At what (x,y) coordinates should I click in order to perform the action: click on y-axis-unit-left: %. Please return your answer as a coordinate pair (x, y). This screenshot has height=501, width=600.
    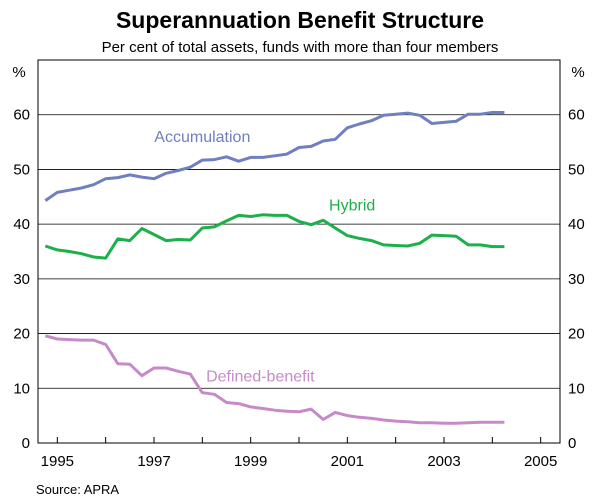
    Looking at the image, I should click on (18, 72).